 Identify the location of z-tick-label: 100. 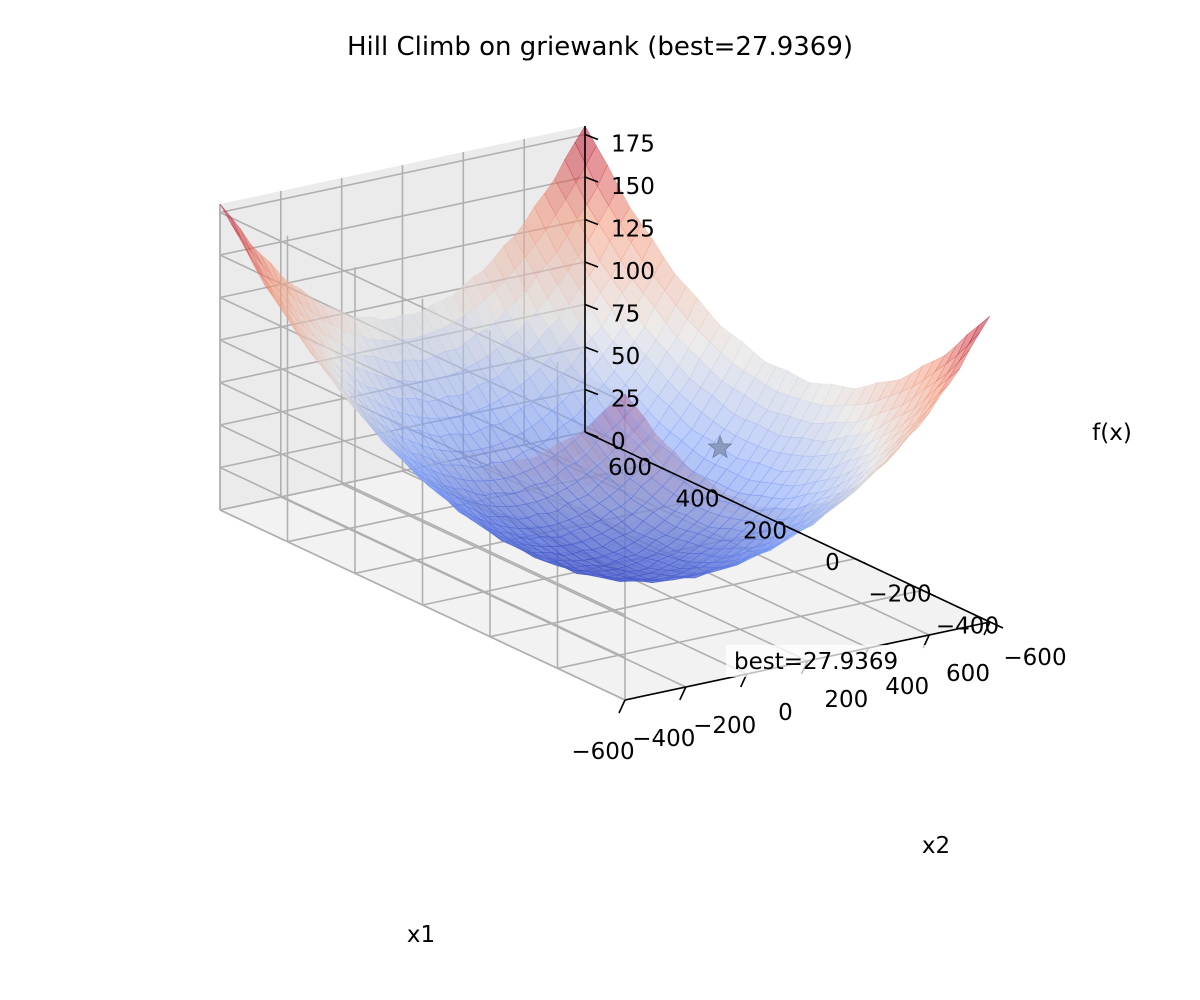
(633, 272).